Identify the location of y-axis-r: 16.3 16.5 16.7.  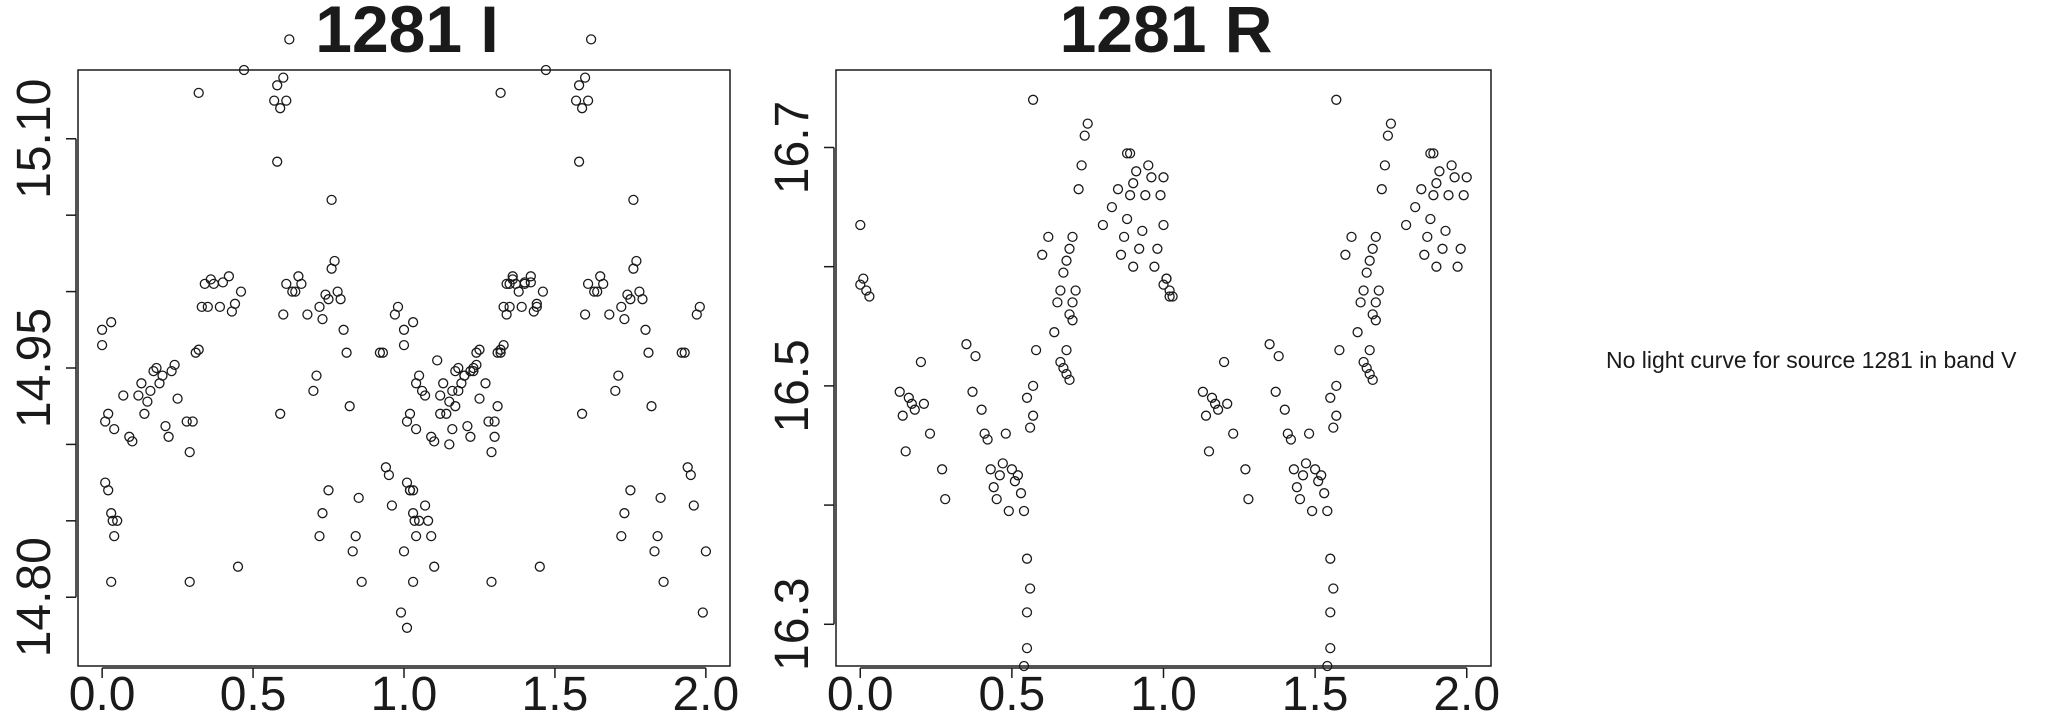
(800, 386).